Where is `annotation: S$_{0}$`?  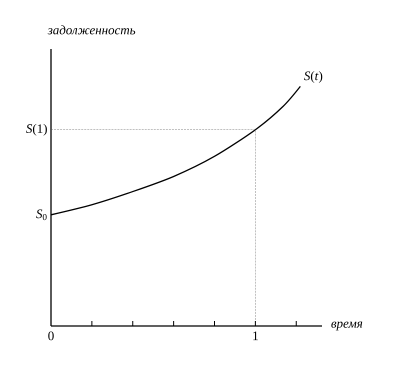 annotation: S$_{0}$ is located at coordinates (41, 215).